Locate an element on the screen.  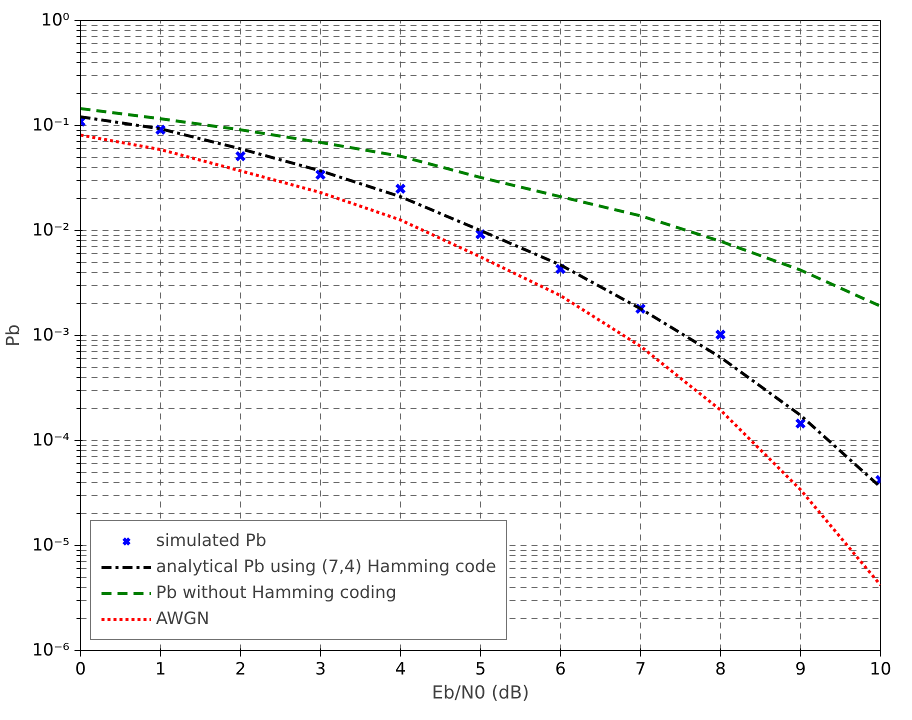
x-tick-label: 8 is located at coordinates (720, 670).